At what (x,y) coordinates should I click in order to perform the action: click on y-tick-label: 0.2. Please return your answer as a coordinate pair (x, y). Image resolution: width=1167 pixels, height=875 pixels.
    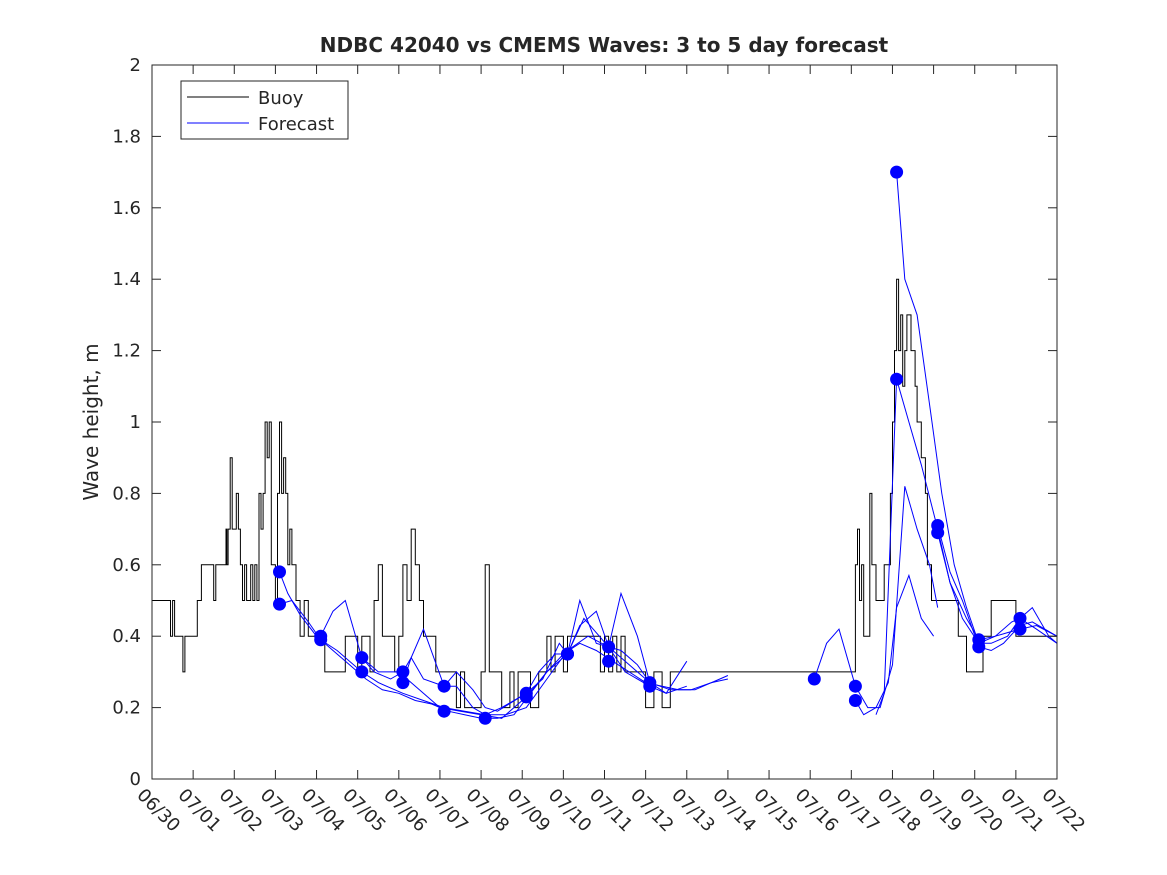
    Looking at the image, I should click on (126, 708).